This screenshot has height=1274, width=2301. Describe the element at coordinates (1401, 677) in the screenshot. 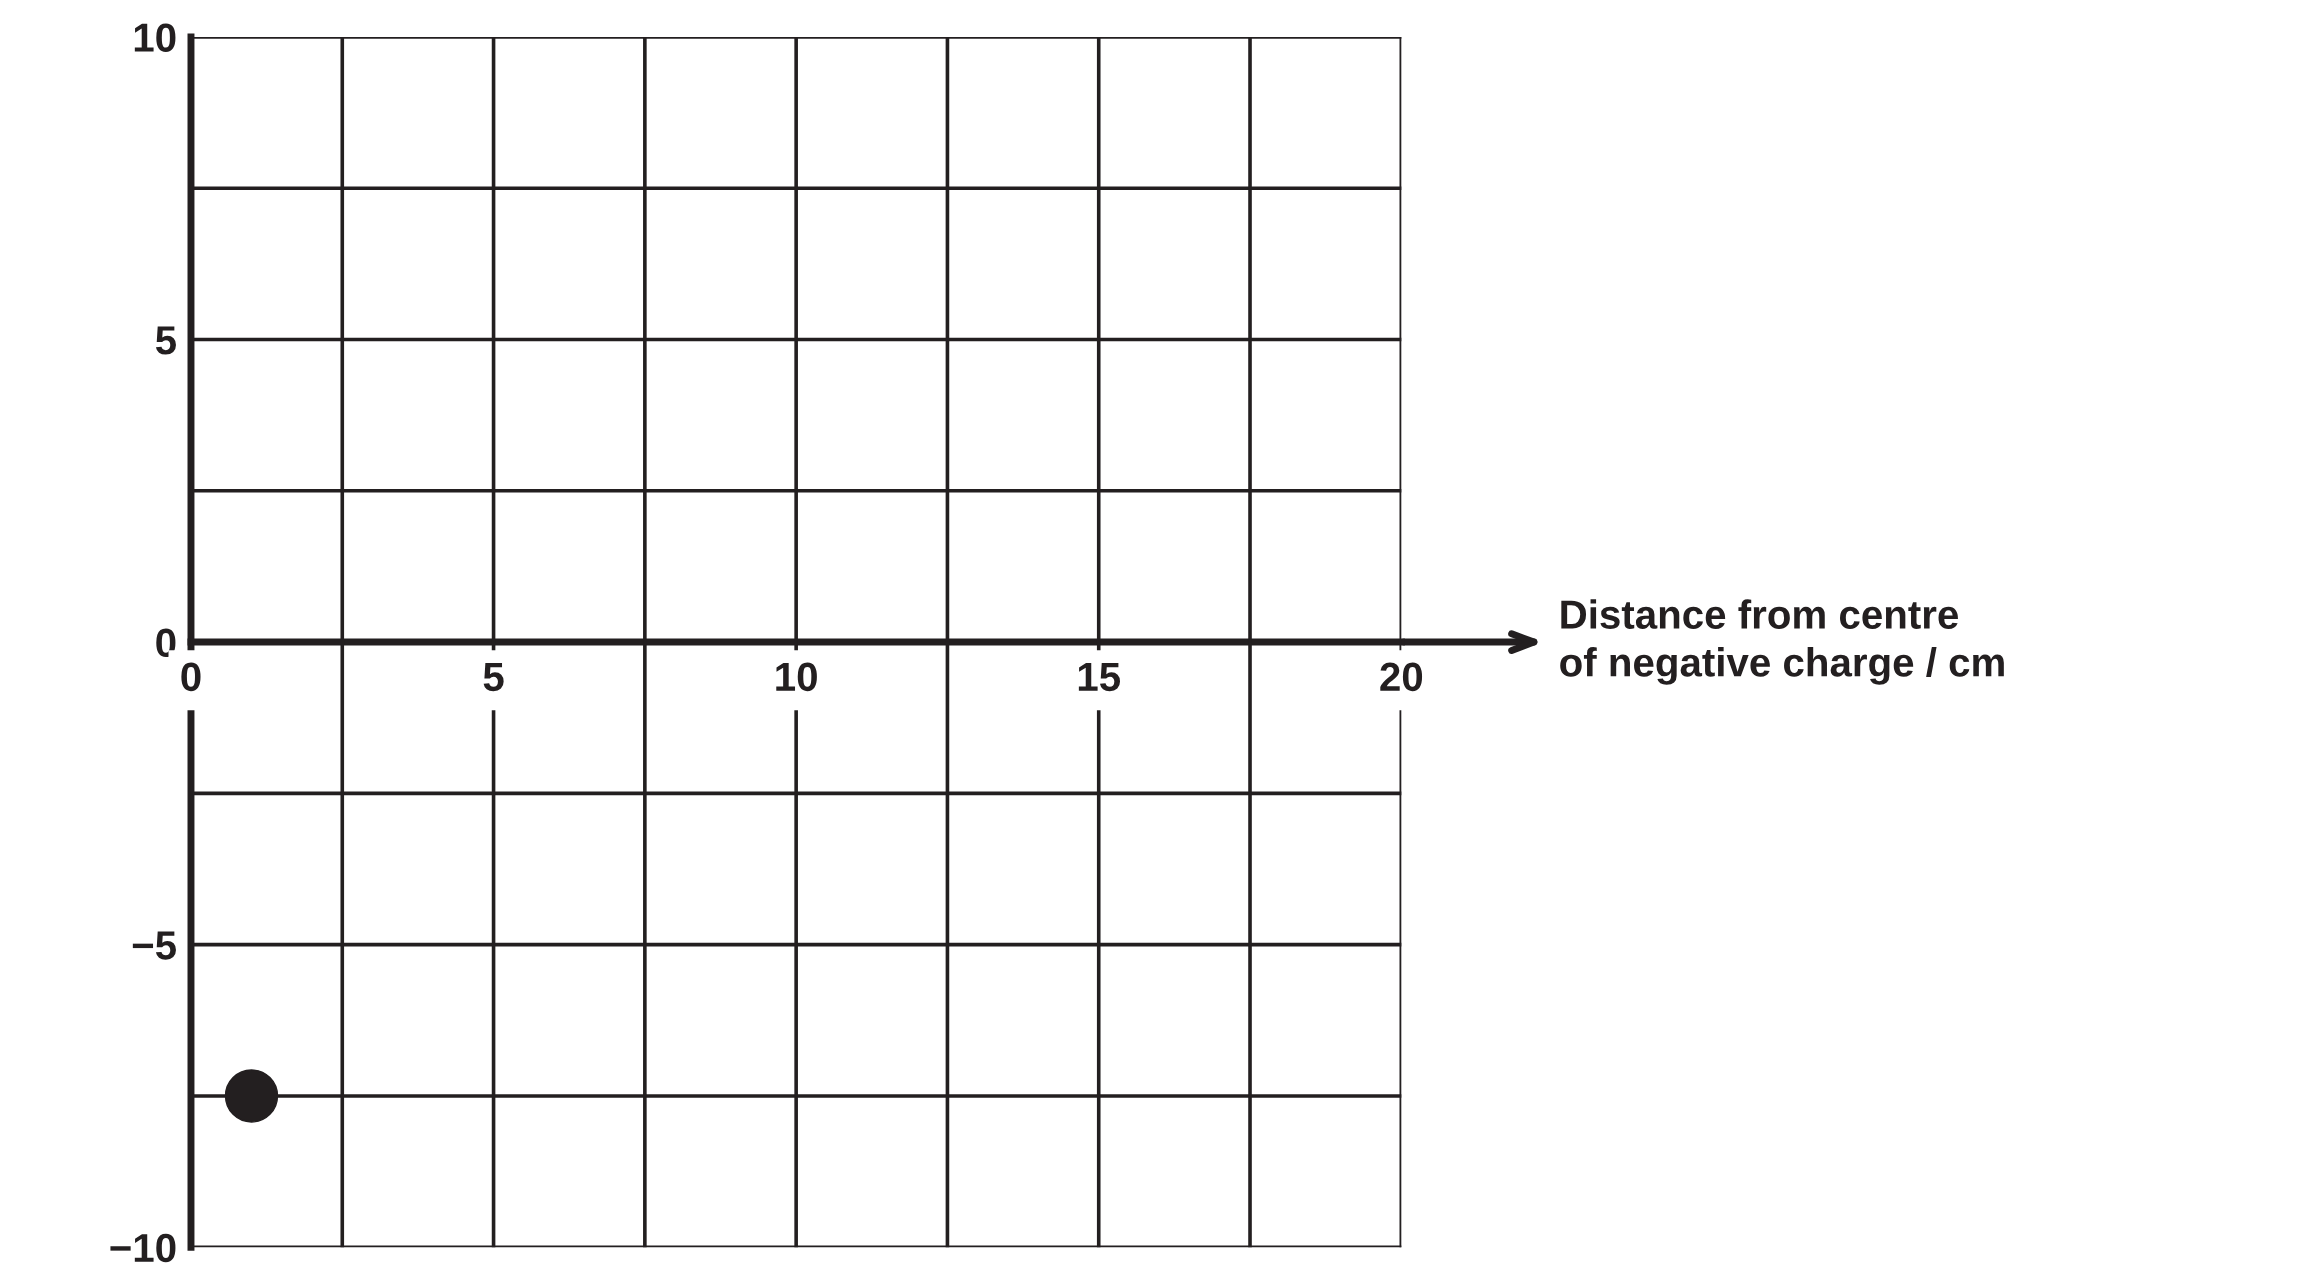

I see `x-tick-label: 20` at that location.